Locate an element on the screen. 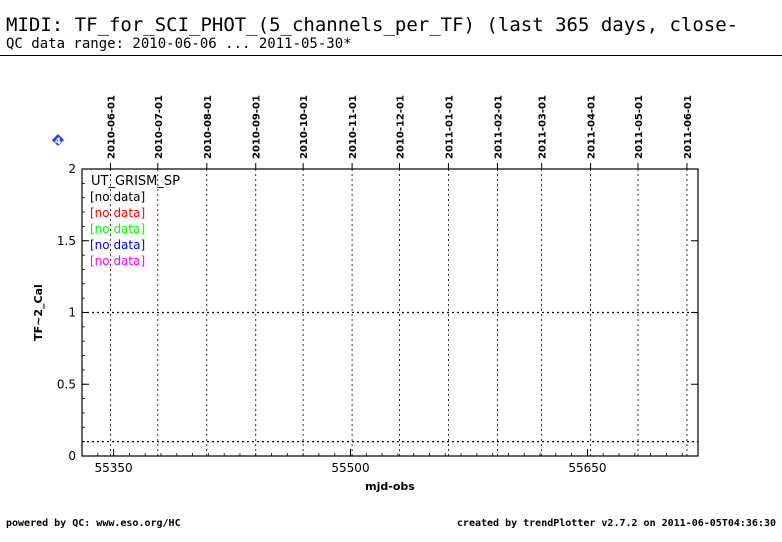 This screenshot has height=542, width=782. info-marker-diamond is located at coordinates (58, 140).